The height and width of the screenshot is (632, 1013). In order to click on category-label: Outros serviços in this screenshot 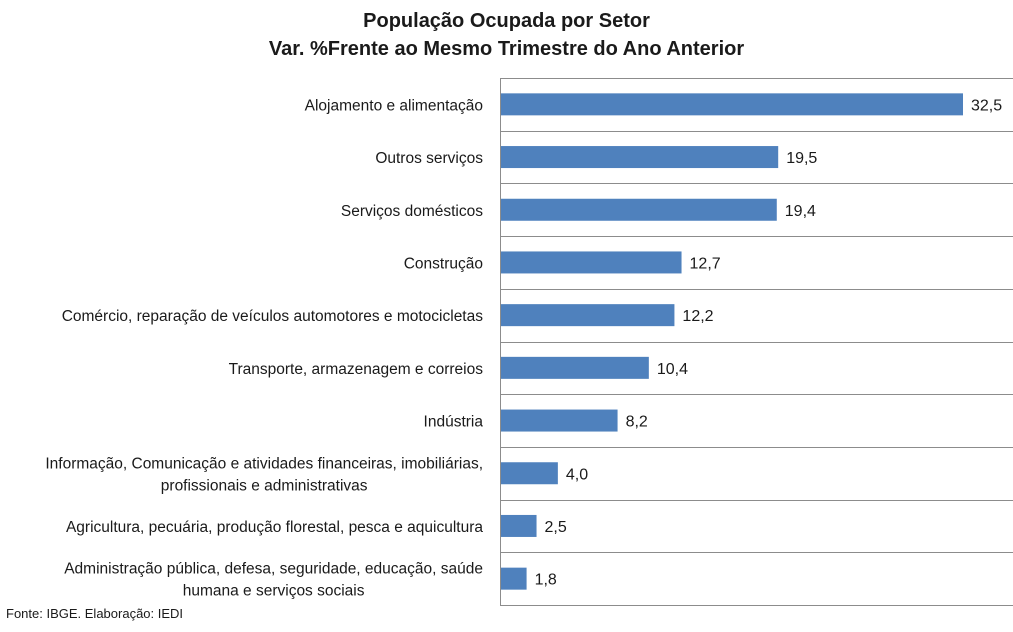, I will do `click(429, 158)`.